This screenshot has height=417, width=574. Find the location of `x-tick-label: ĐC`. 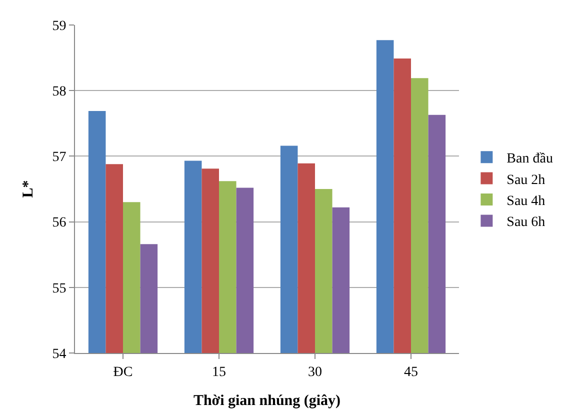

x-tick-label: ĐC is located at coordinates (123, 372).